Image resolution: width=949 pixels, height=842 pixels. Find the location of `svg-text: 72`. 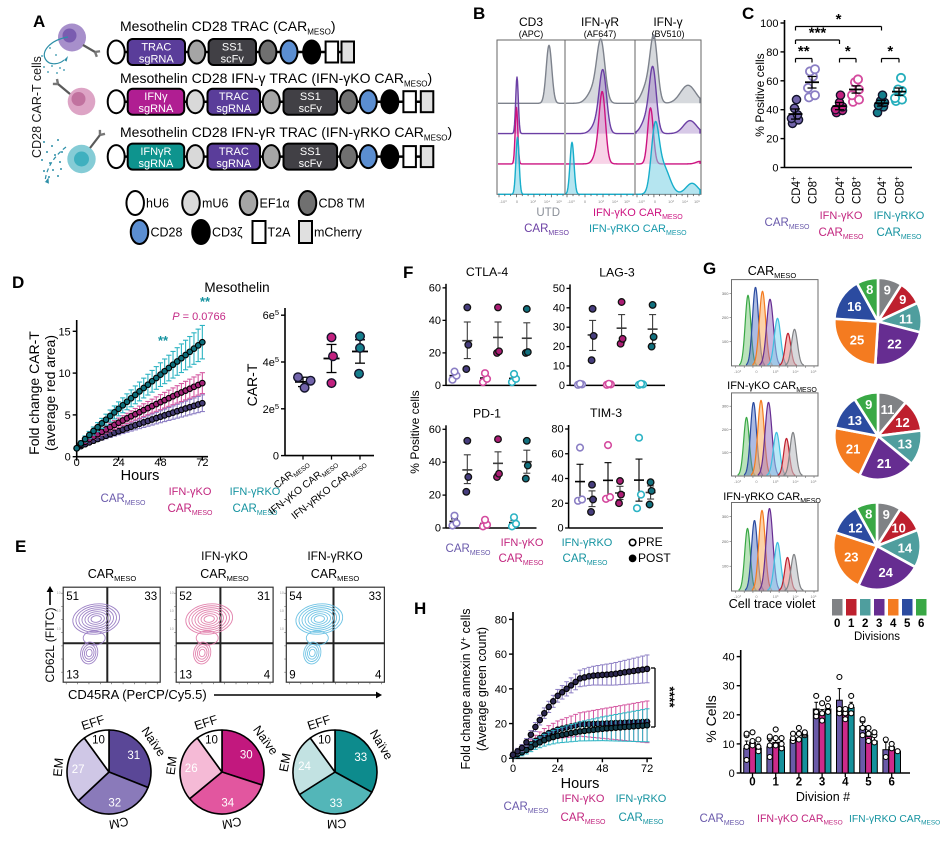

svg-text: 72 is located at coordinates (202, 463).